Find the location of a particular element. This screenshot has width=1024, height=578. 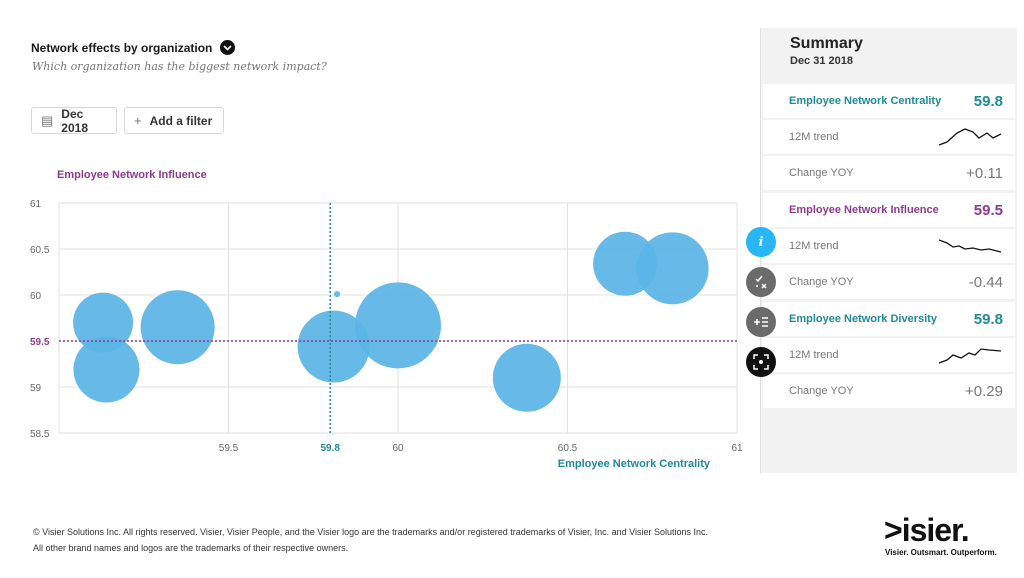

metric-influence-row: Employee Network Influence 59.5 is located at coordinates (889, 210).